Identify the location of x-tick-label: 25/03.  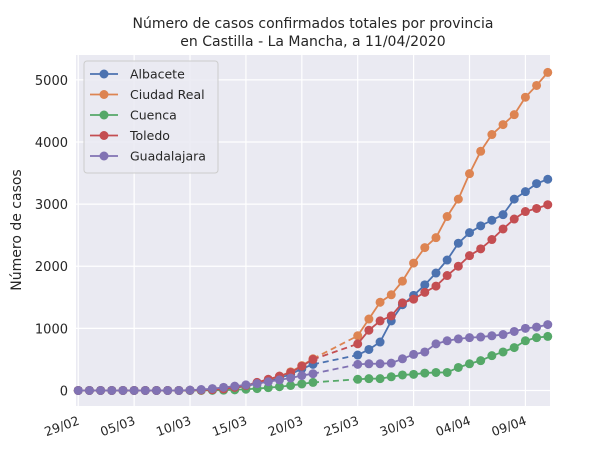
(341, 426).